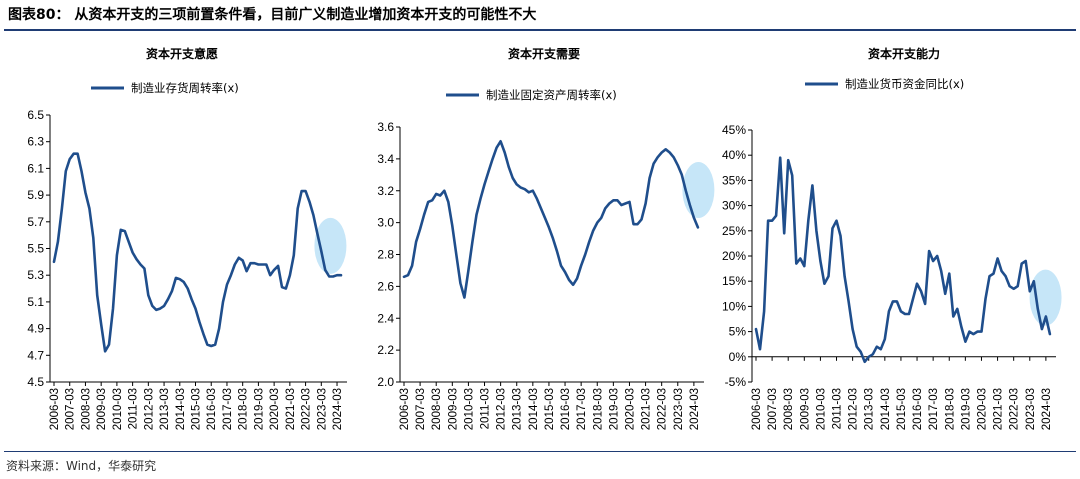 This screenshot has height=479, width=1080. I want to click on title-rule, so click(540, 30).